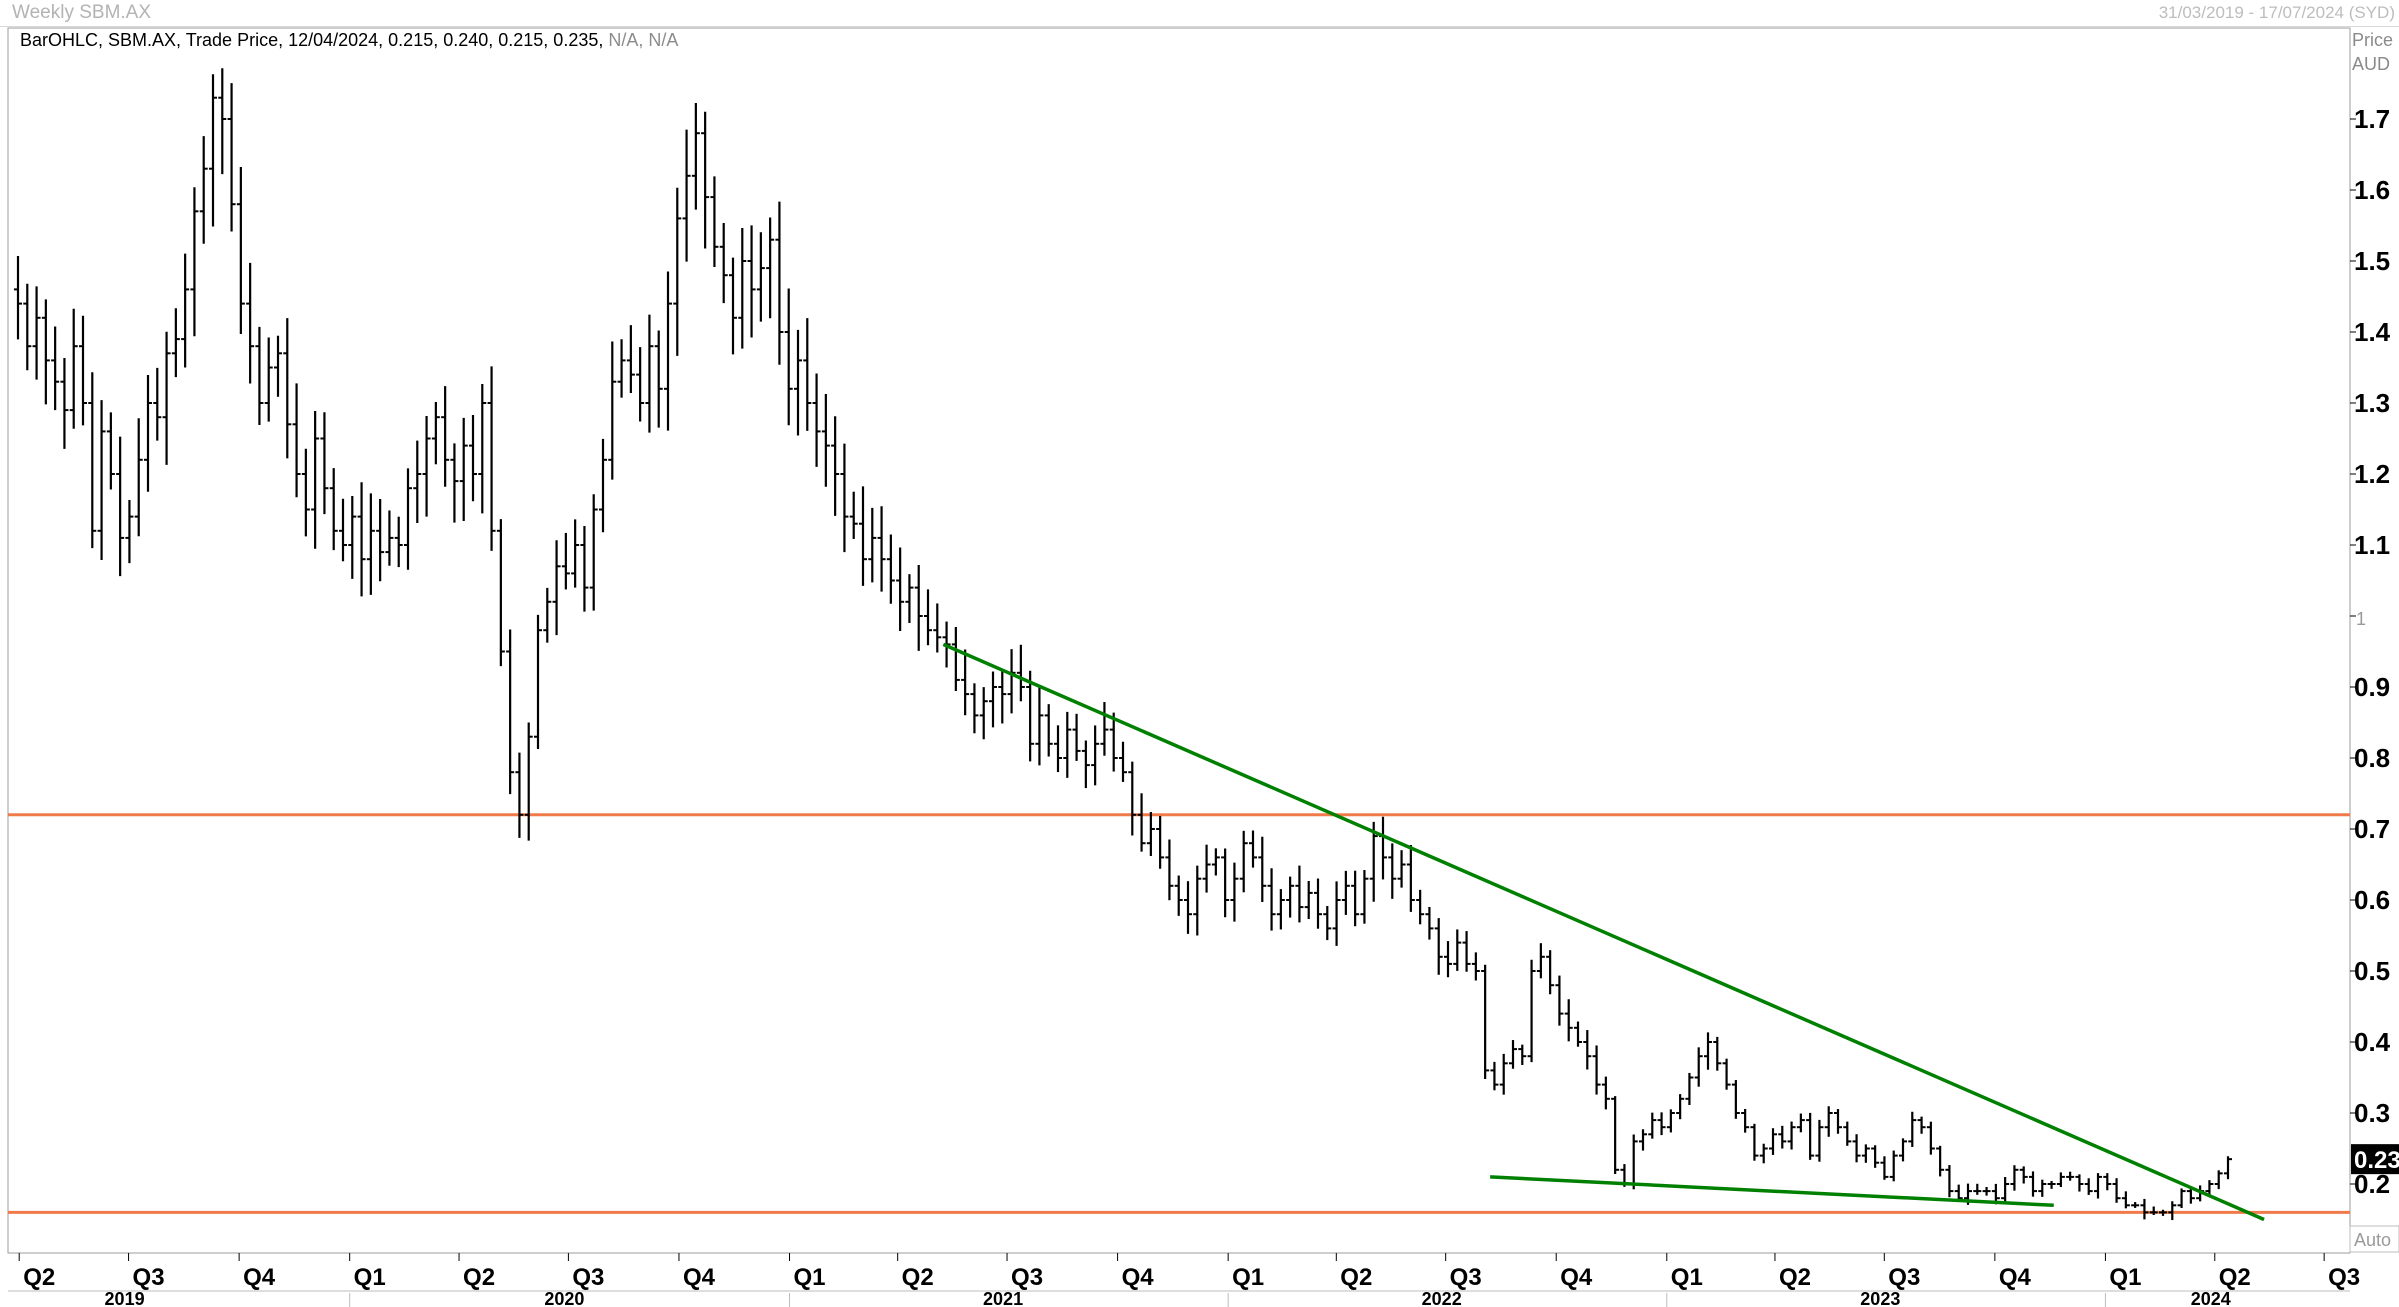 This screenshot has height=1307, width=2399. I want to click on quarter-label: Q3, so click(2344, 1277).